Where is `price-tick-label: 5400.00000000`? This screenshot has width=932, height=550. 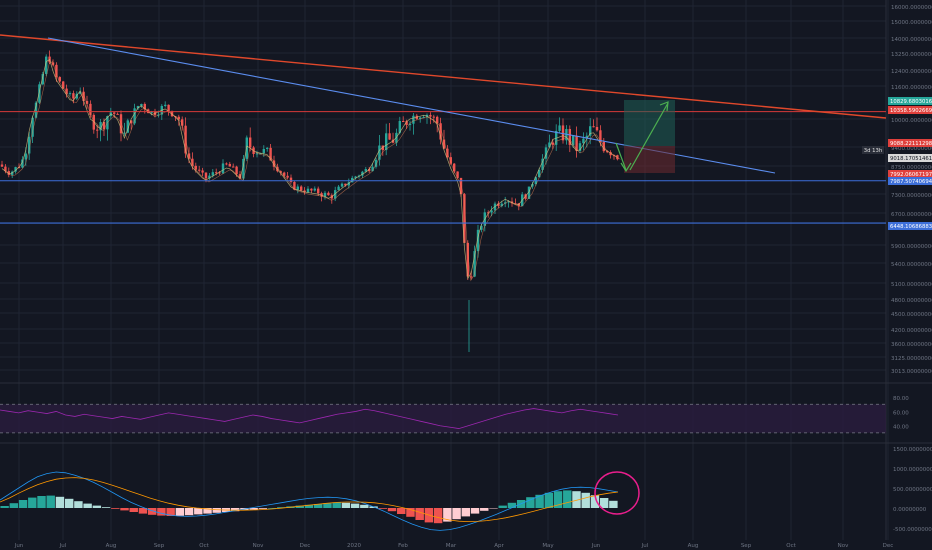
price-tick-label: 5400.00000000 is located at coordinates (911, 265).